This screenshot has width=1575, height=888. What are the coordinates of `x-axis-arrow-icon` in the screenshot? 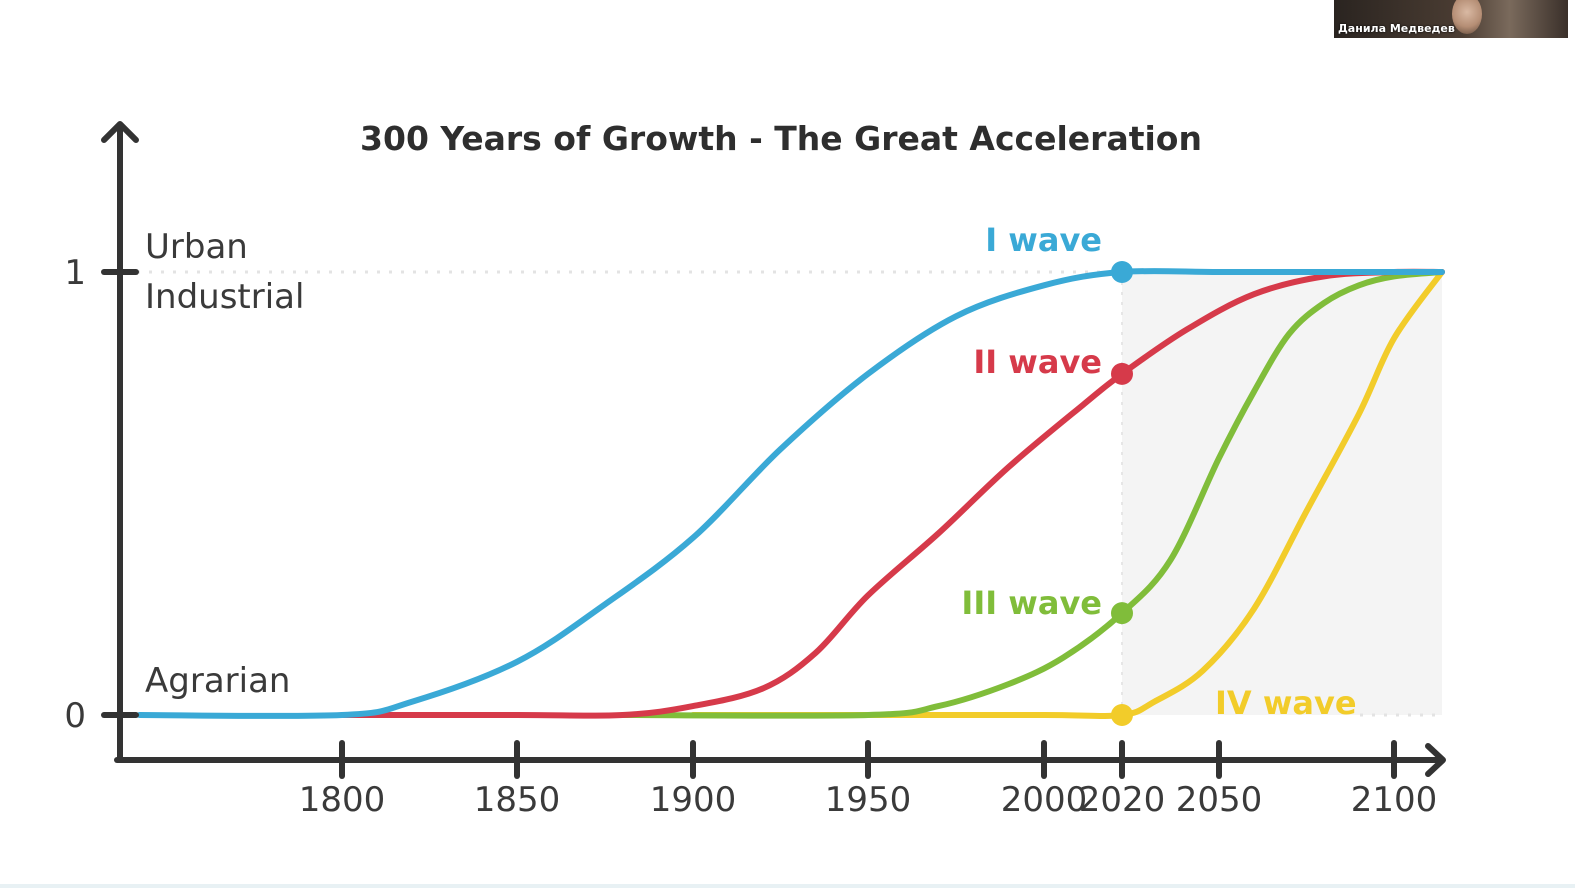 It's located at (1435, 760).